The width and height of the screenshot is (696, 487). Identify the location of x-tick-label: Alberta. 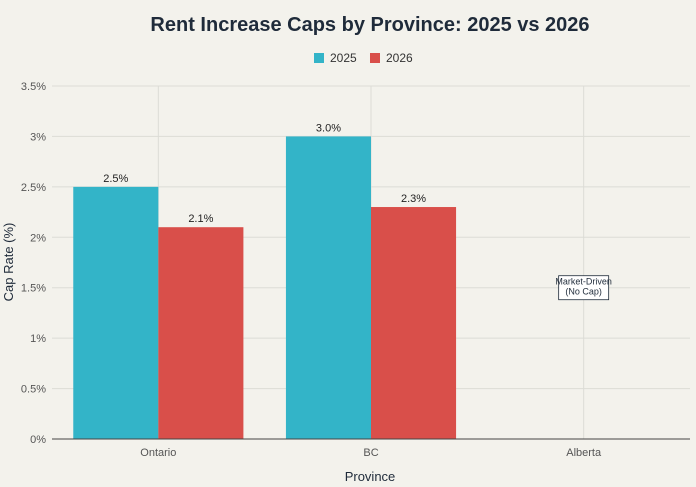
(584, 453).